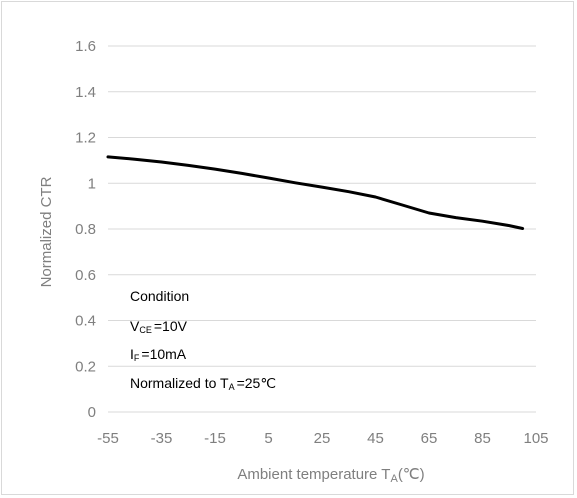 This screenshot has width=577, height=498. Describe the element at coordinates (313, 474) in the screenshot. I see `x-axis-title-main: Ambient temperature T` at that location.